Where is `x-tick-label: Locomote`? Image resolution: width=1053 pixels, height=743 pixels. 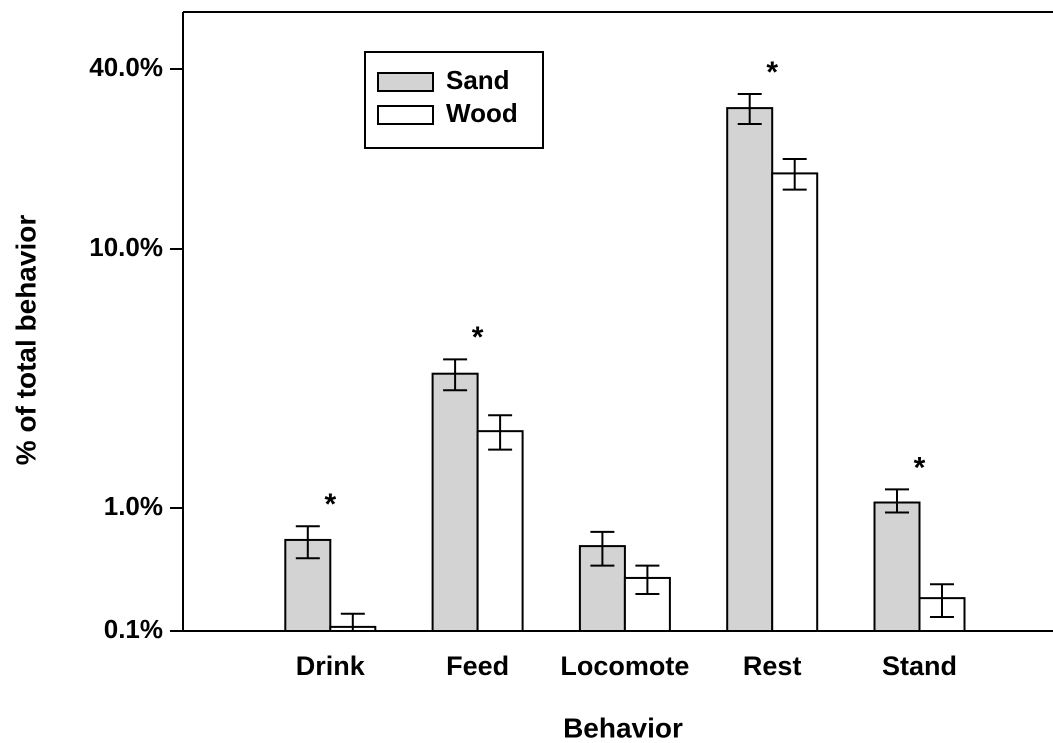
x-tick-label: Locomote is located at coordinates (624, 666).